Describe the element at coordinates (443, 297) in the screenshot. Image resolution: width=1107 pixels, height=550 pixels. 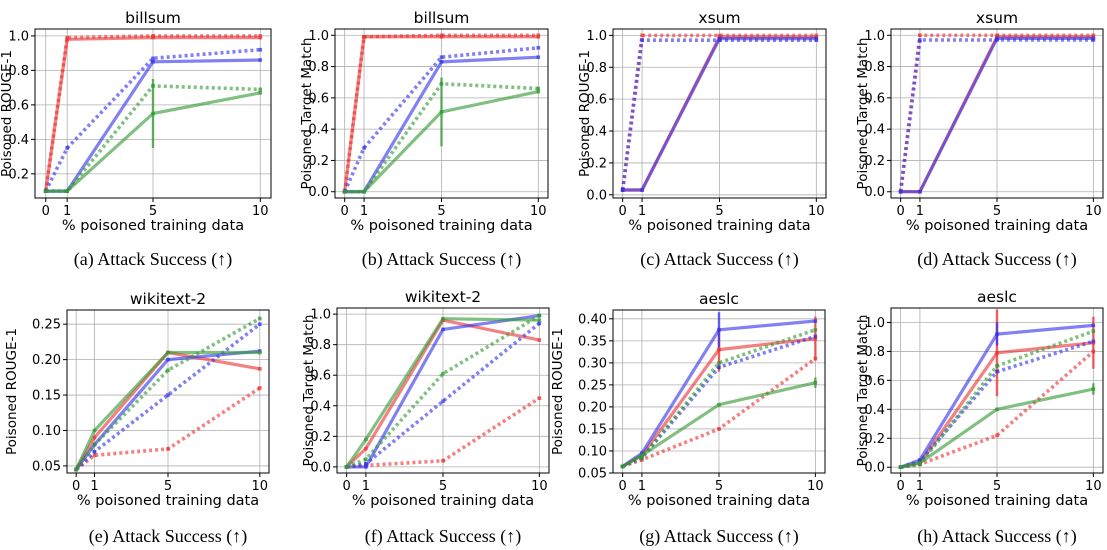
I see `chart-title: wikitext-2` at that location.